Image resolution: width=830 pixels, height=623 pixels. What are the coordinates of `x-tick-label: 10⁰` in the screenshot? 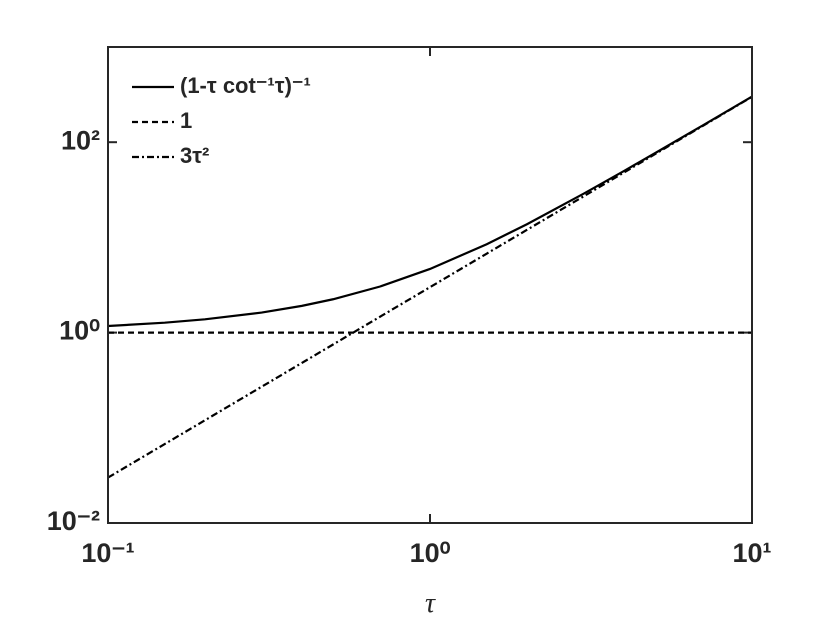 It's located at (430, 553).